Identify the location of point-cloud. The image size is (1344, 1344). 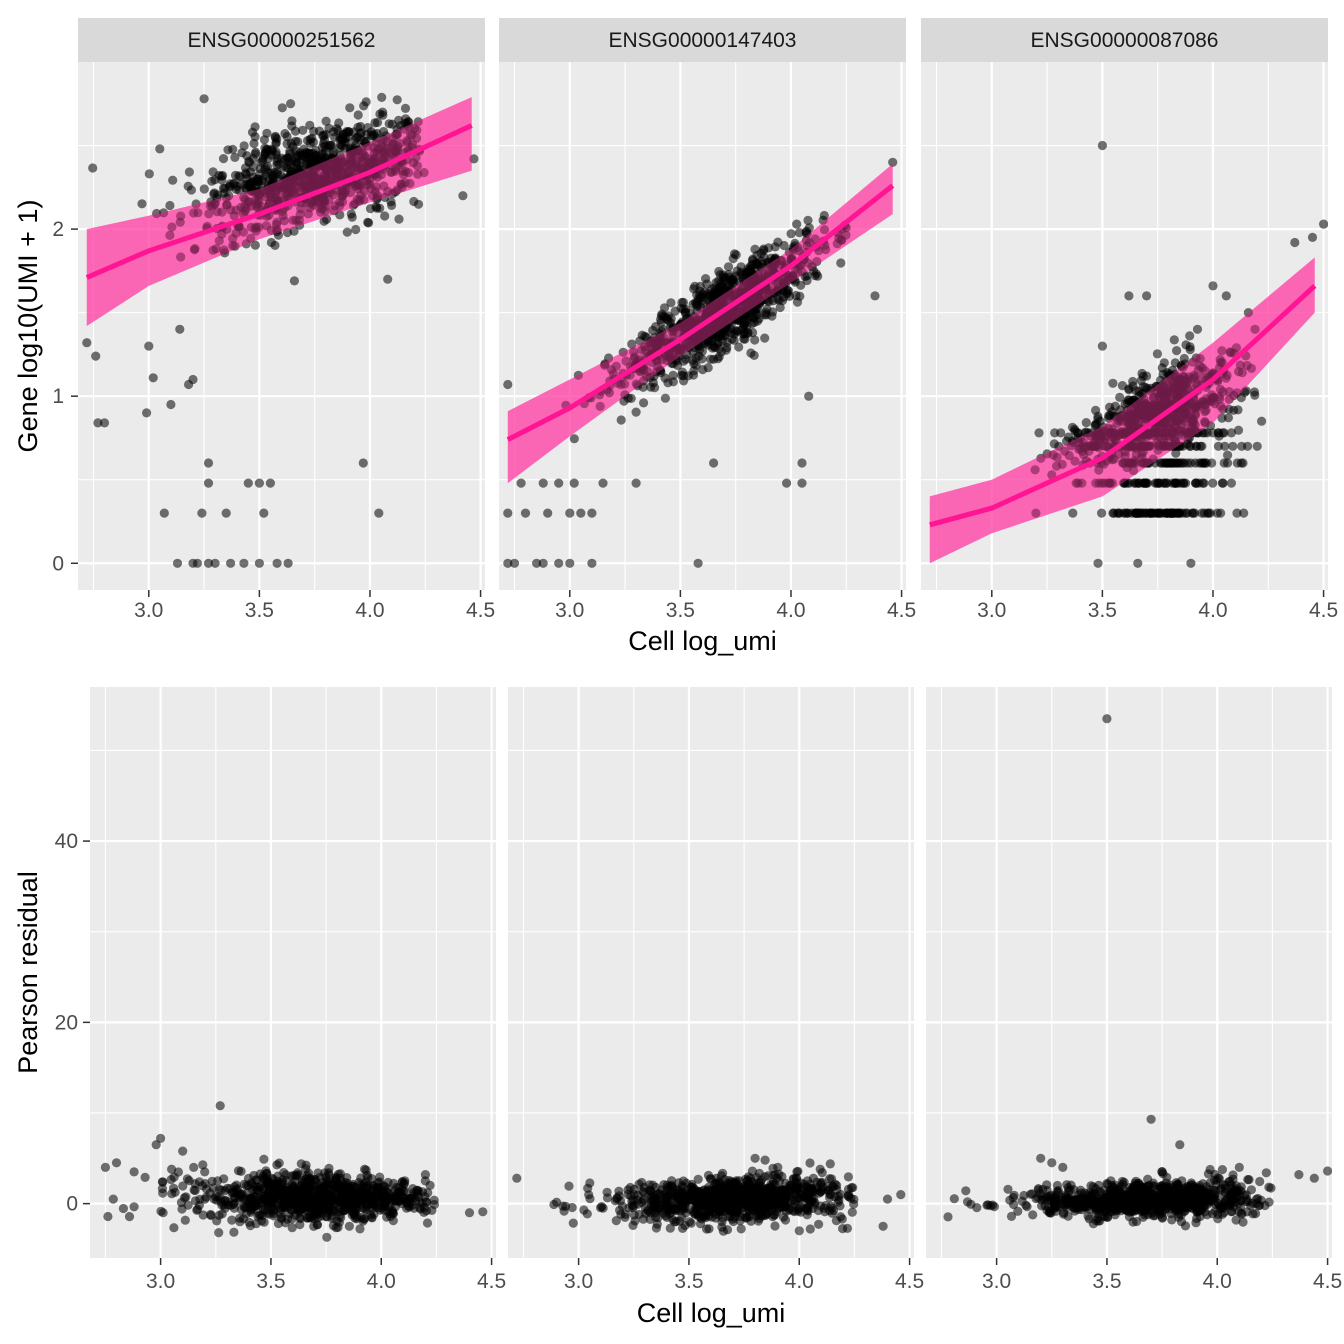
(294, 1171).